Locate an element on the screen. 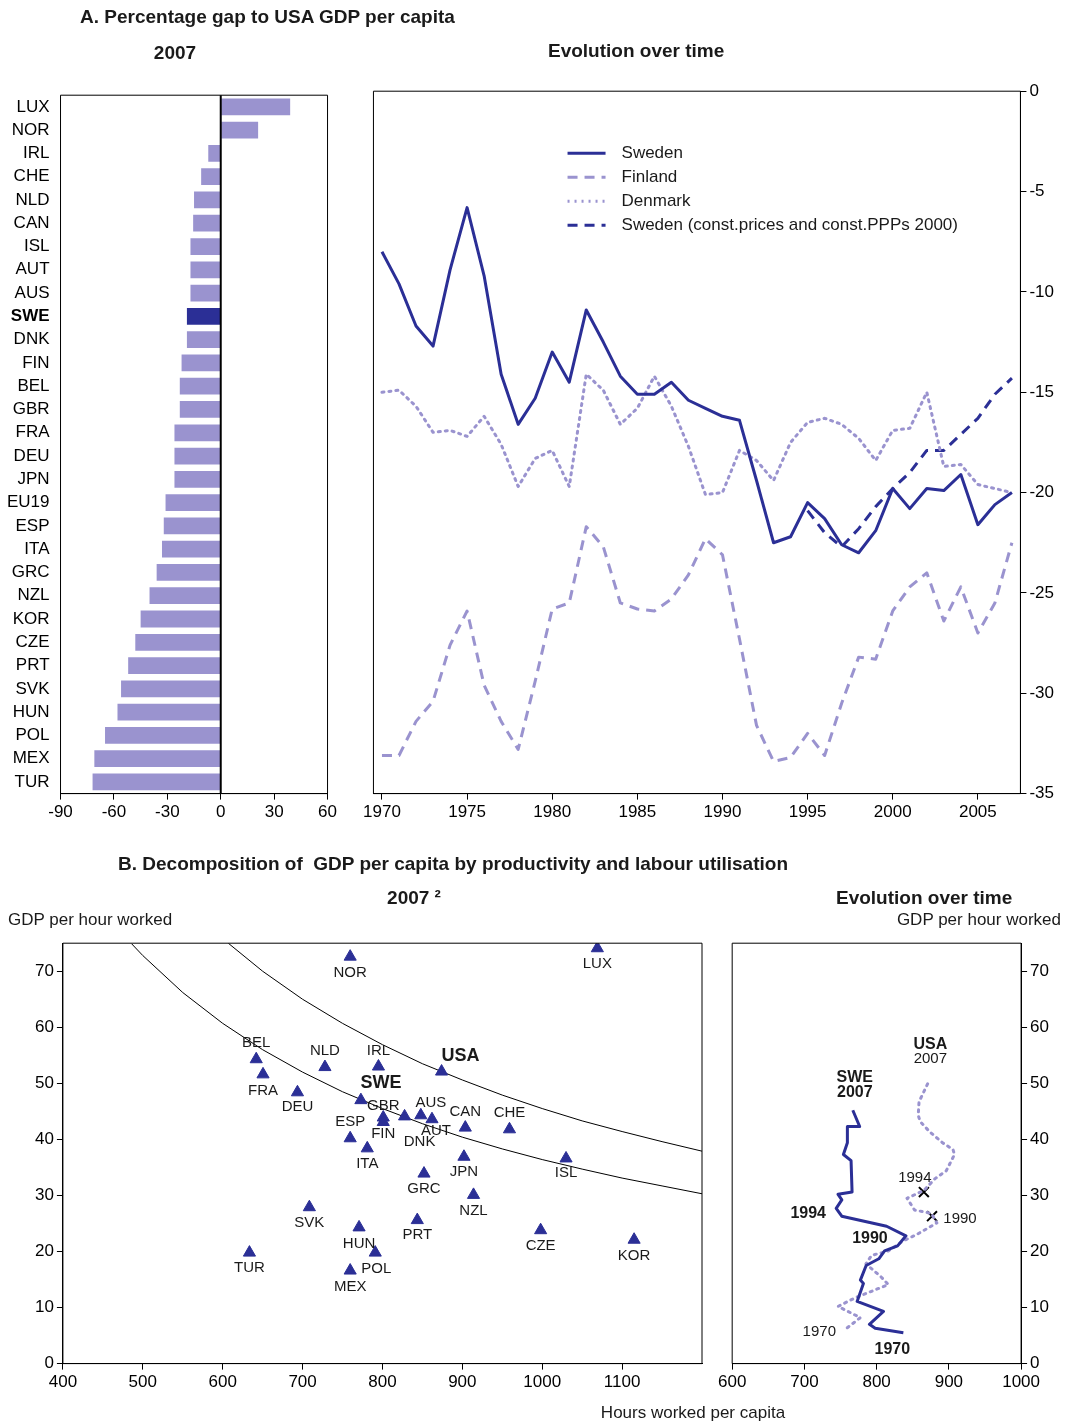 The image size is (1065, 1423). x-tick-label: 1970 is located at coordinates (382, 812).